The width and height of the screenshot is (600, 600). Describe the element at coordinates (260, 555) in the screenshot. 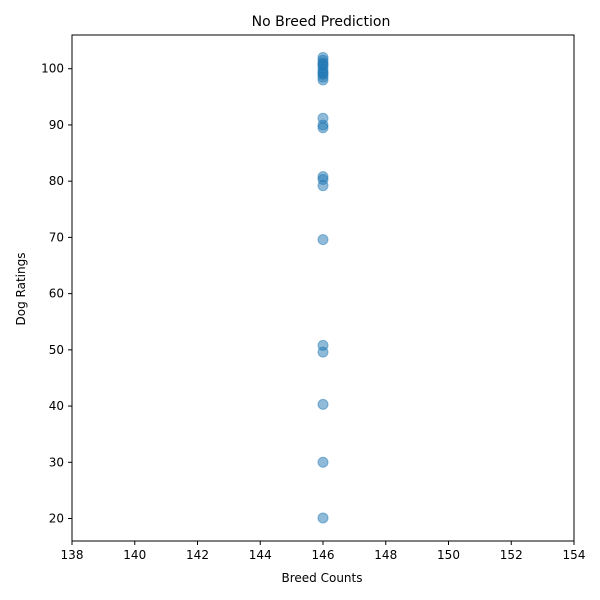

I see `x-tick-label: 144` at that location.